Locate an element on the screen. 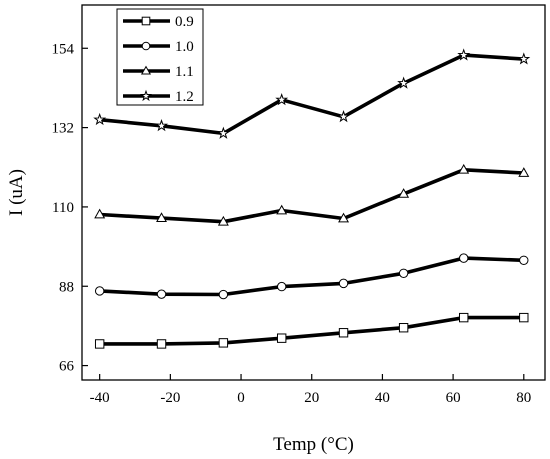 This screenshot has width=550, height=459. legend-label: 1.0 is located at coordinates (184, 47).